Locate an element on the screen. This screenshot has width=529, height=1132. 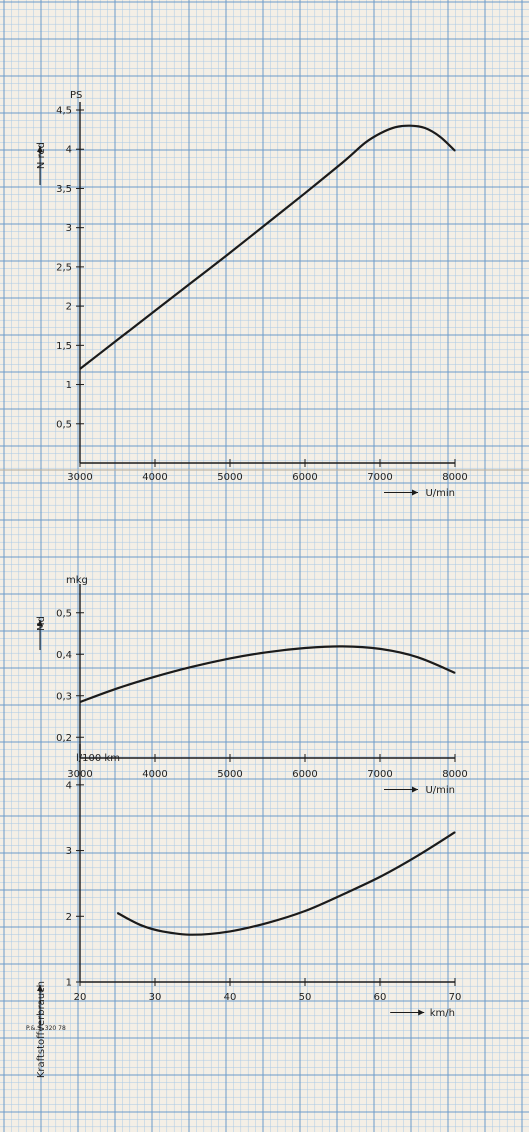
y-tick-label: 3,5 is located at coordinates (64, 189).